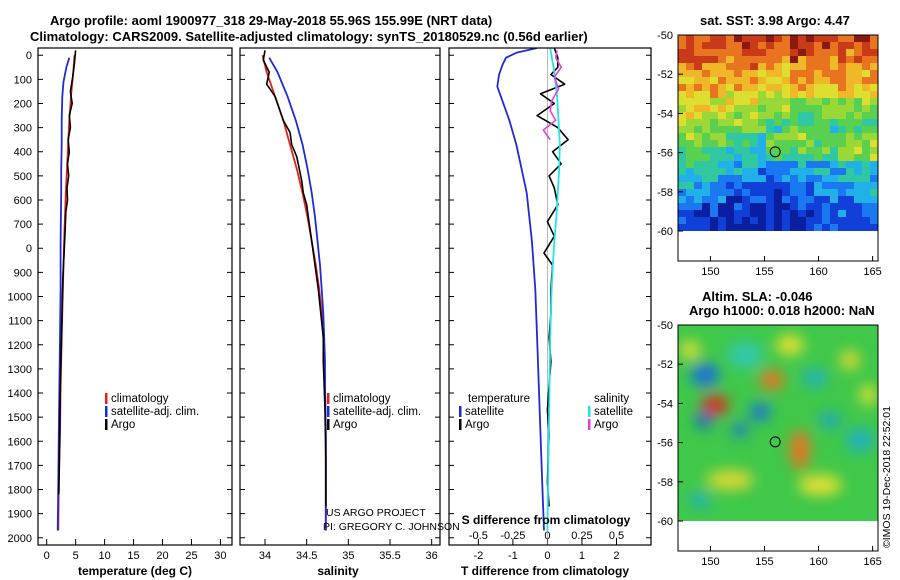 This screenshot has width=900, height=580. I want to click on legend-swatch, so click(328, 424).